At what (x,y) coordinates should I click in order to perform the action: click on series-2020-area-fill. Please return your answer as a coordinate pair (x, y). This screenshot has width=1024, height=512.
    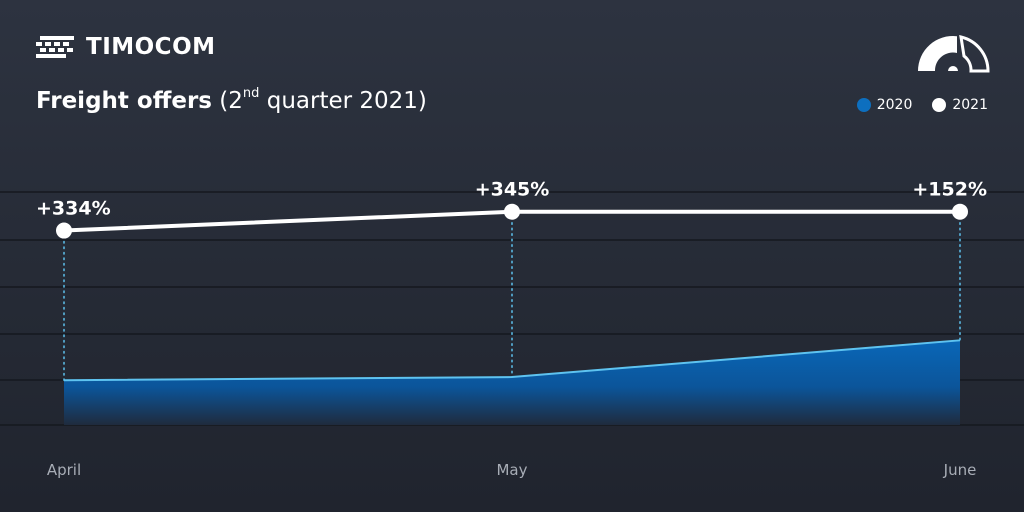
    Looking at the image, I should click on (512, 382).